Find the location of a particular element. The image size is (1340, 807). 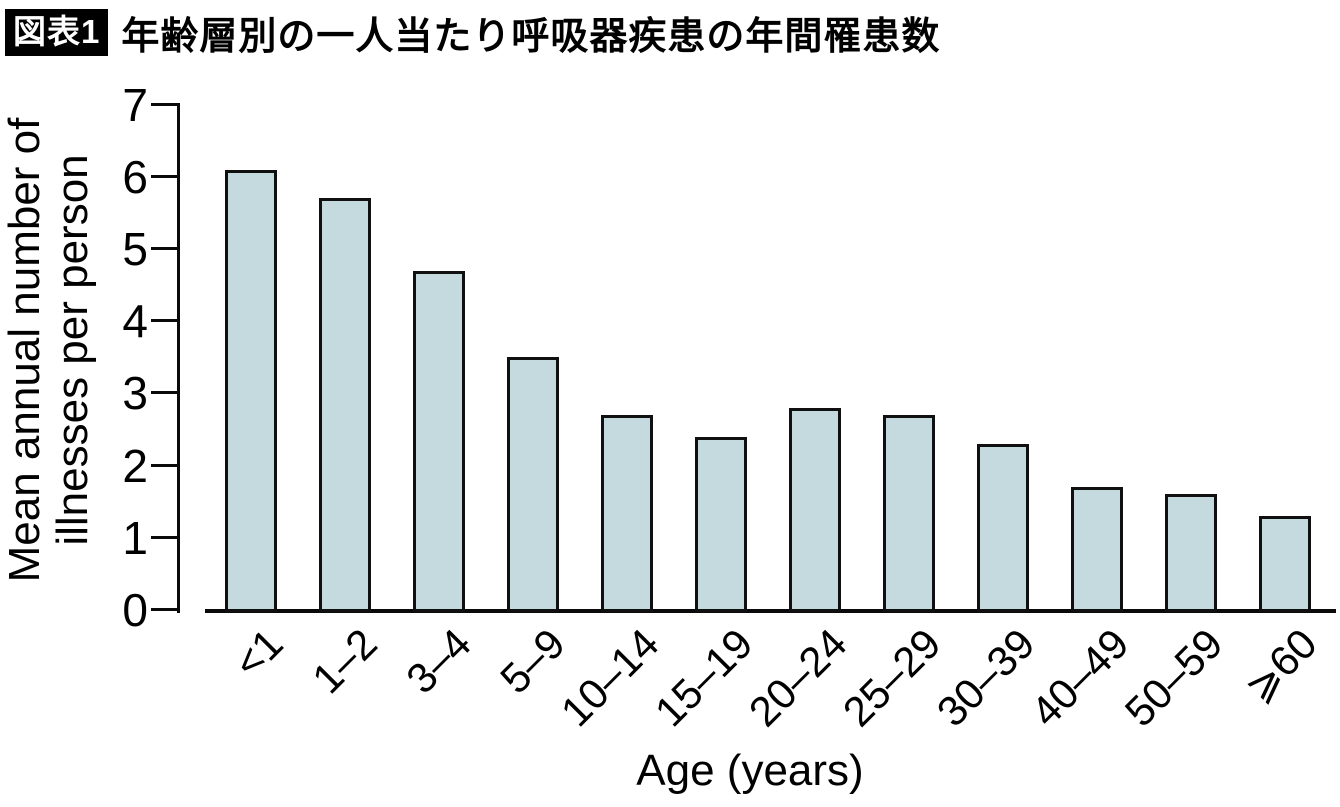

x-tick-label-text: 40–49 is located at coordinates (1079, 677).